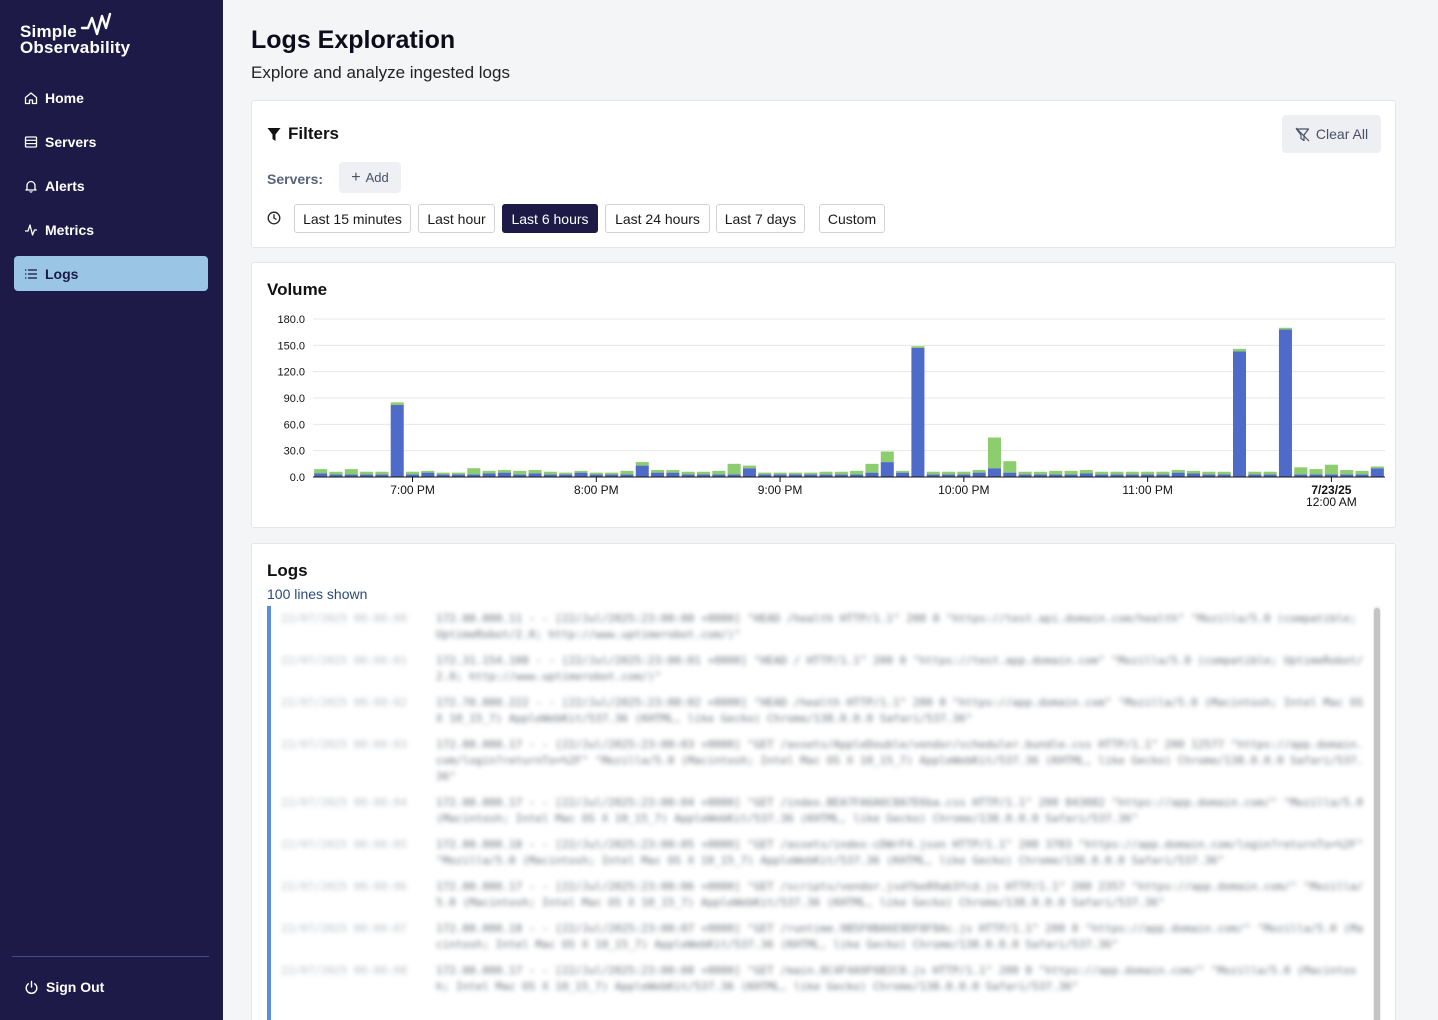  What do you see at coordinates (64, 987) in the screenshot?
I see `sign-out-button: Sign Out` at bounding box center [64, 987].